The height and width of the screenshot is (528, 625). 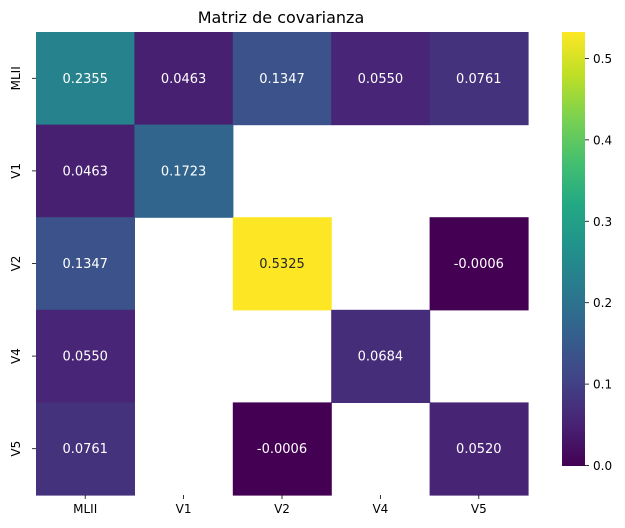 I want to click on colorbar-tick-label: 0.2, so click(x=602, y=303).